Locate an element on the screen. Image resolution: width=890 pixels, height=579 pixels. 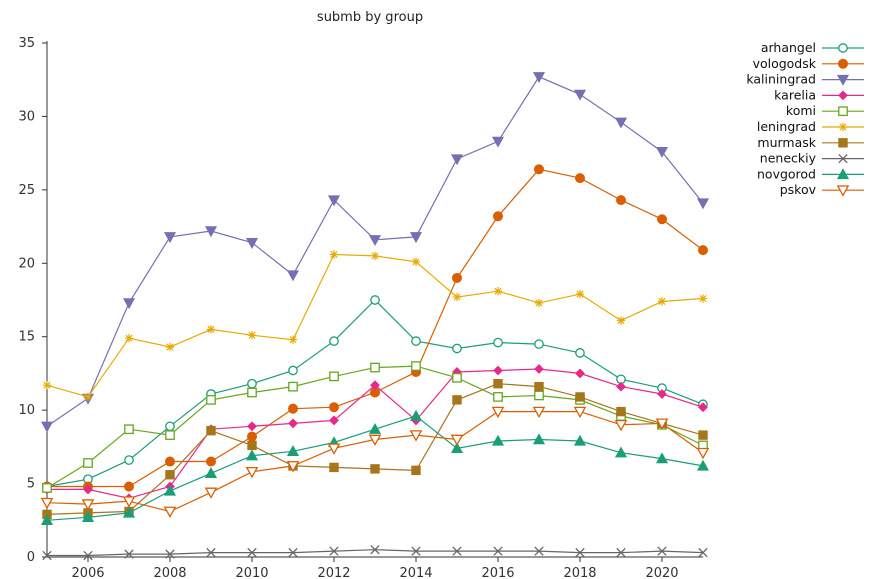
y-tick-label: 35 is located at coordinates (26, 43).